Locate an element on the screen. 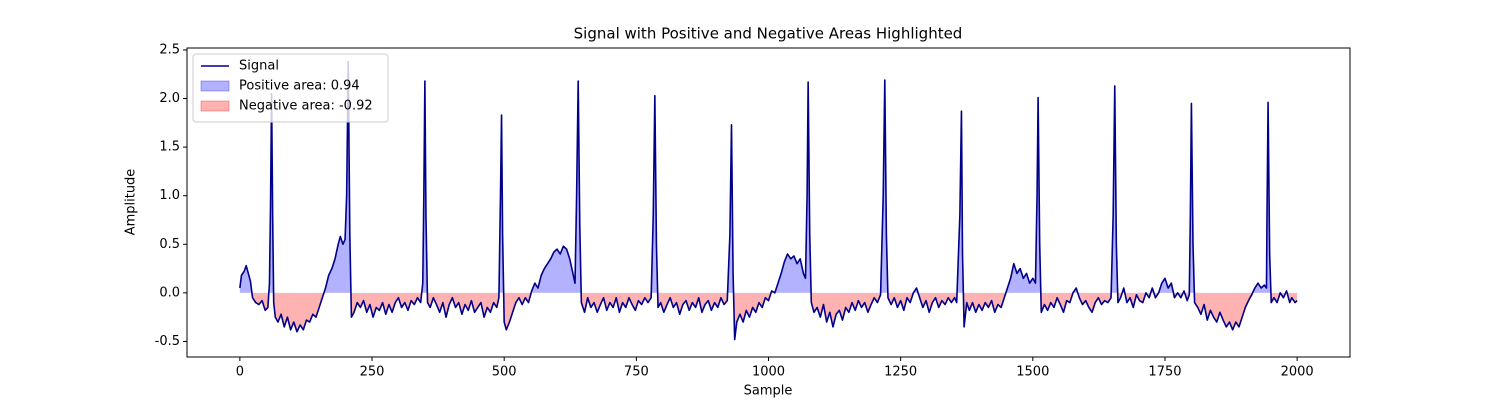 This screenshot has width=1500, height=404. x-tick-label: 1250 is located at coordinates (900, 372).